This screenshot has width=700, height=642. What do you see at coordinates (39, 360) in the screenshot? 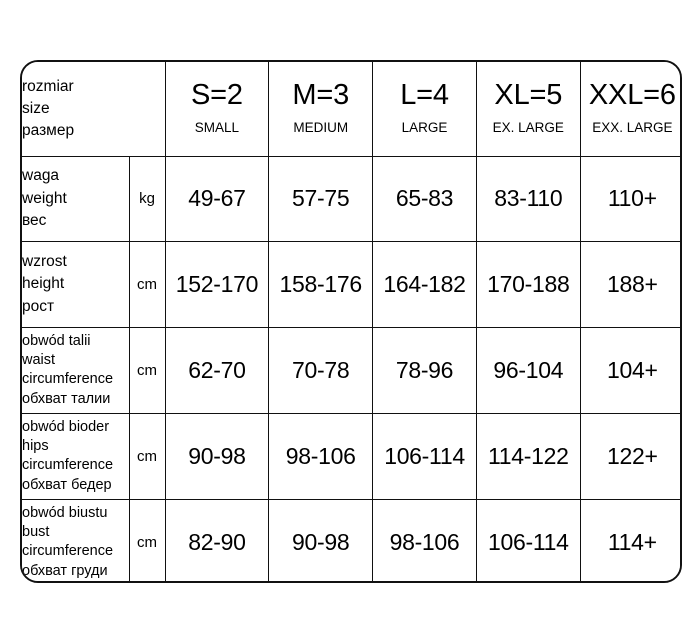
I see `row-label-line: waist` at bounding box center [39, 360].